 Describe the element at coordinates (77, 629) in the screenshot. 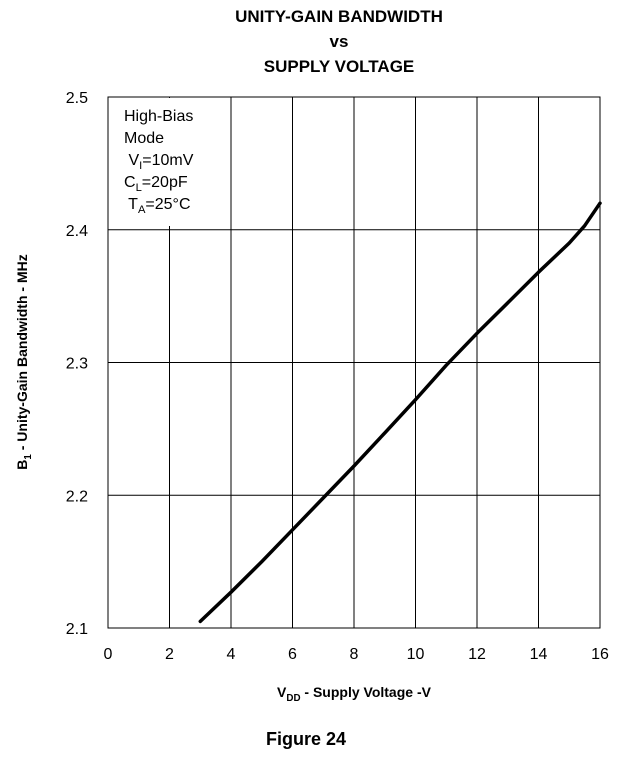

I see `y-tick-label: 2.1` at that location.